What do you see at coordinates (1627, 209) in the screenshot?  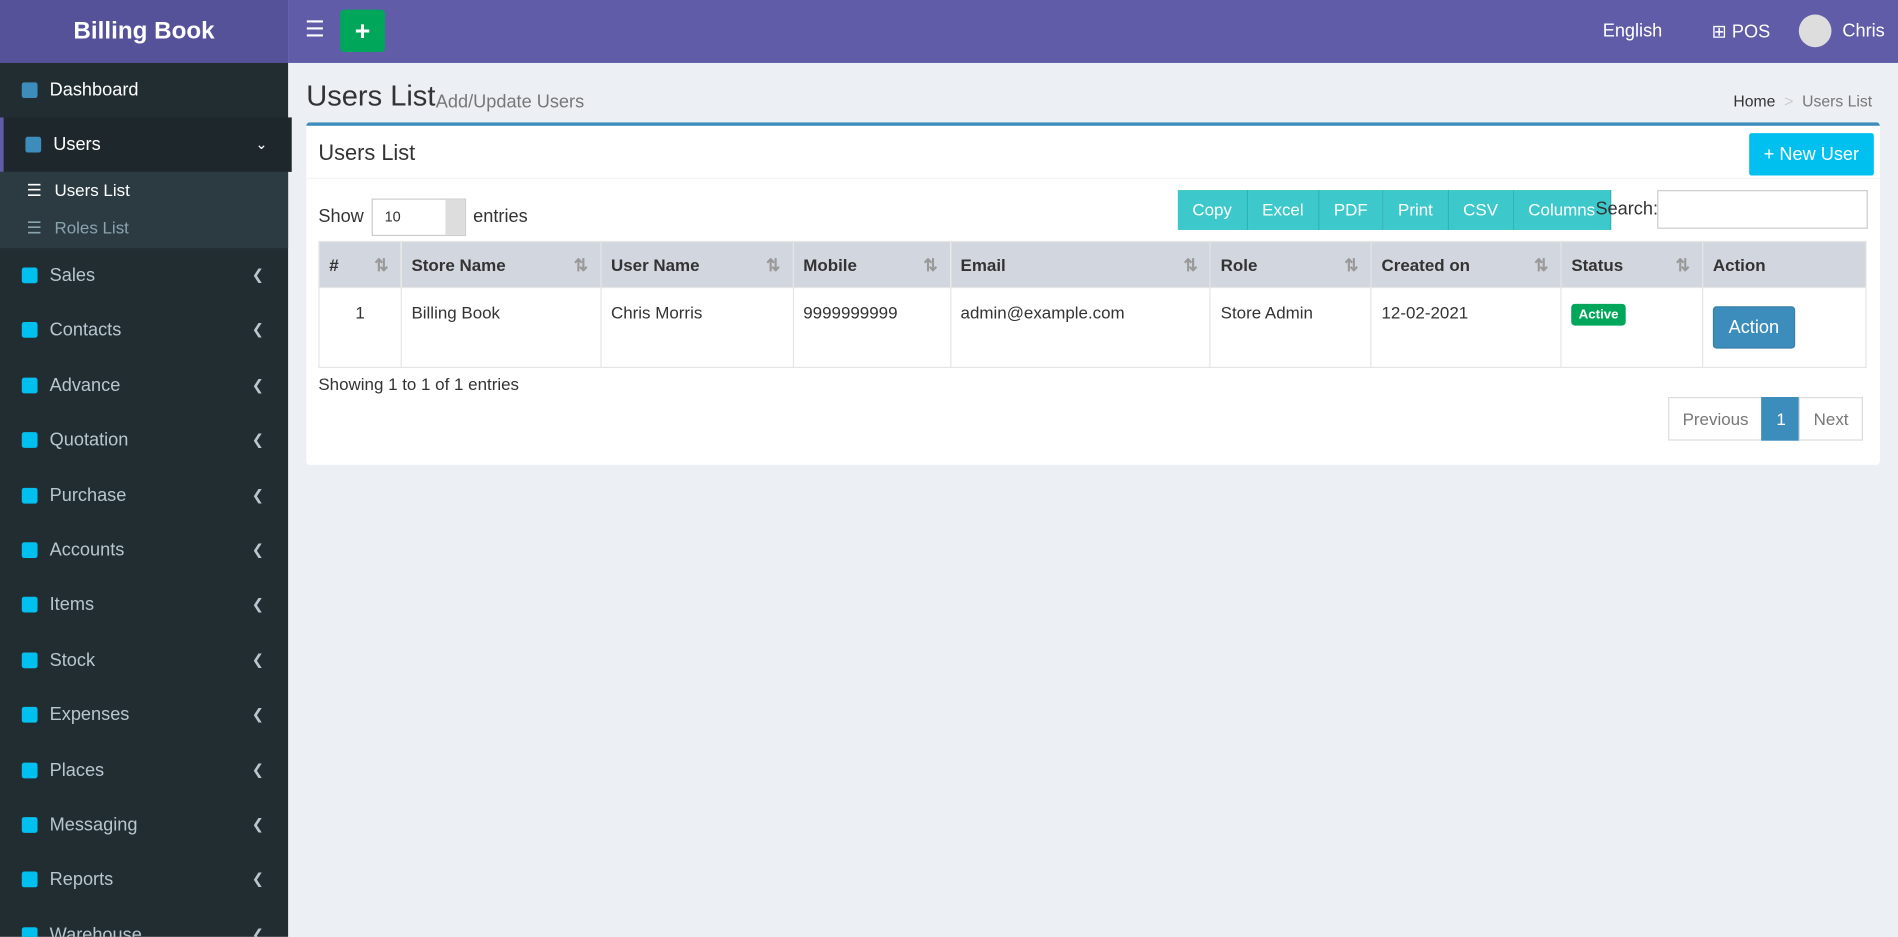 I see `search-label: Search:` at bounding box center [1627, 209].